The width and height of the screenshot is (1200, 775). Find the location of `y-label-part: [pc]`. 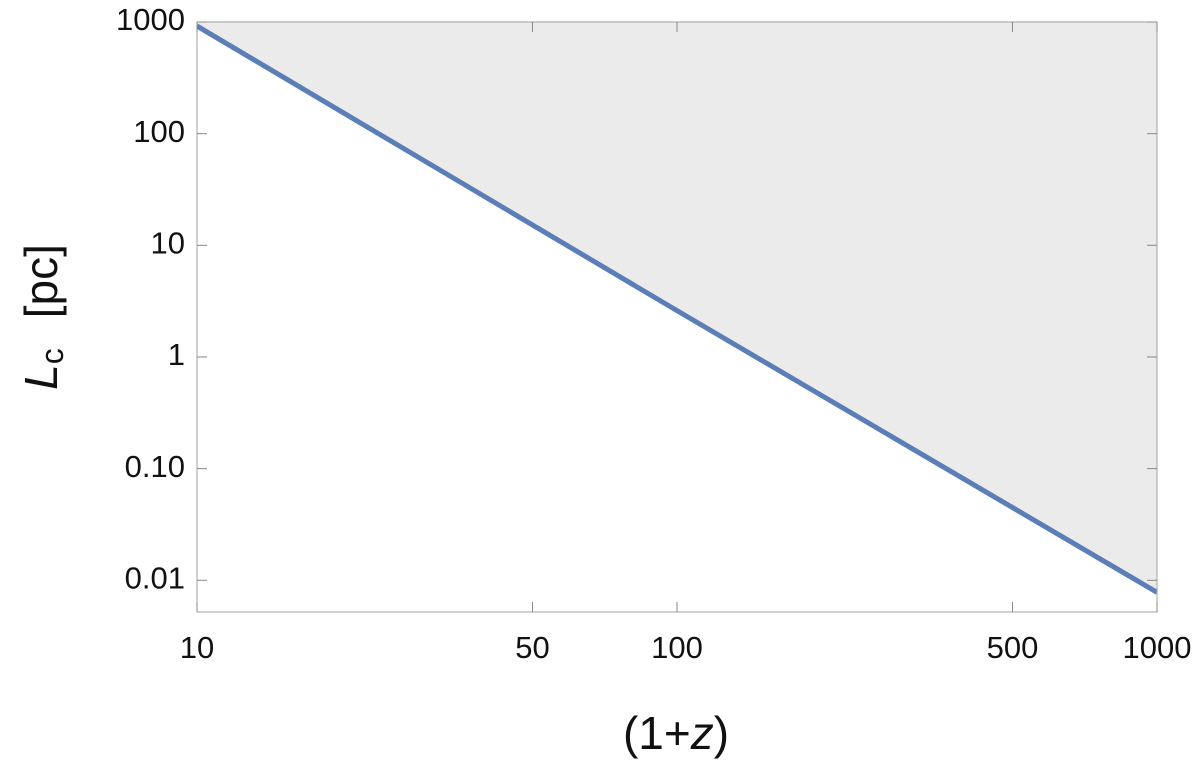

y-label-part: [pc] is located at coordinates (41, 281).